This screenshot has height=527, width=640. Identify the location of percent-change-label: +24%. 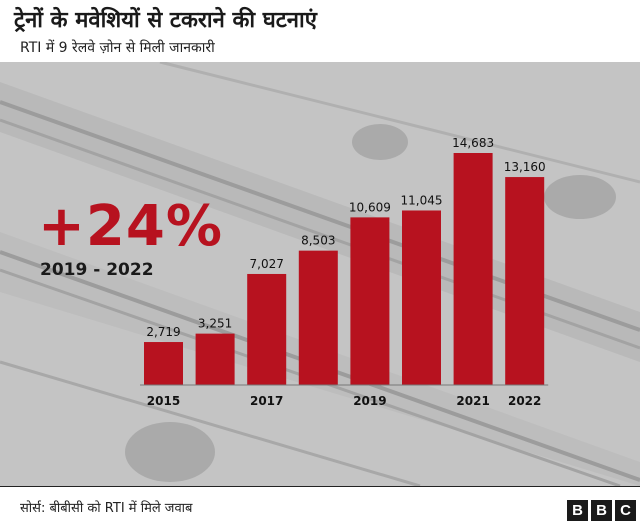
(130, 226).